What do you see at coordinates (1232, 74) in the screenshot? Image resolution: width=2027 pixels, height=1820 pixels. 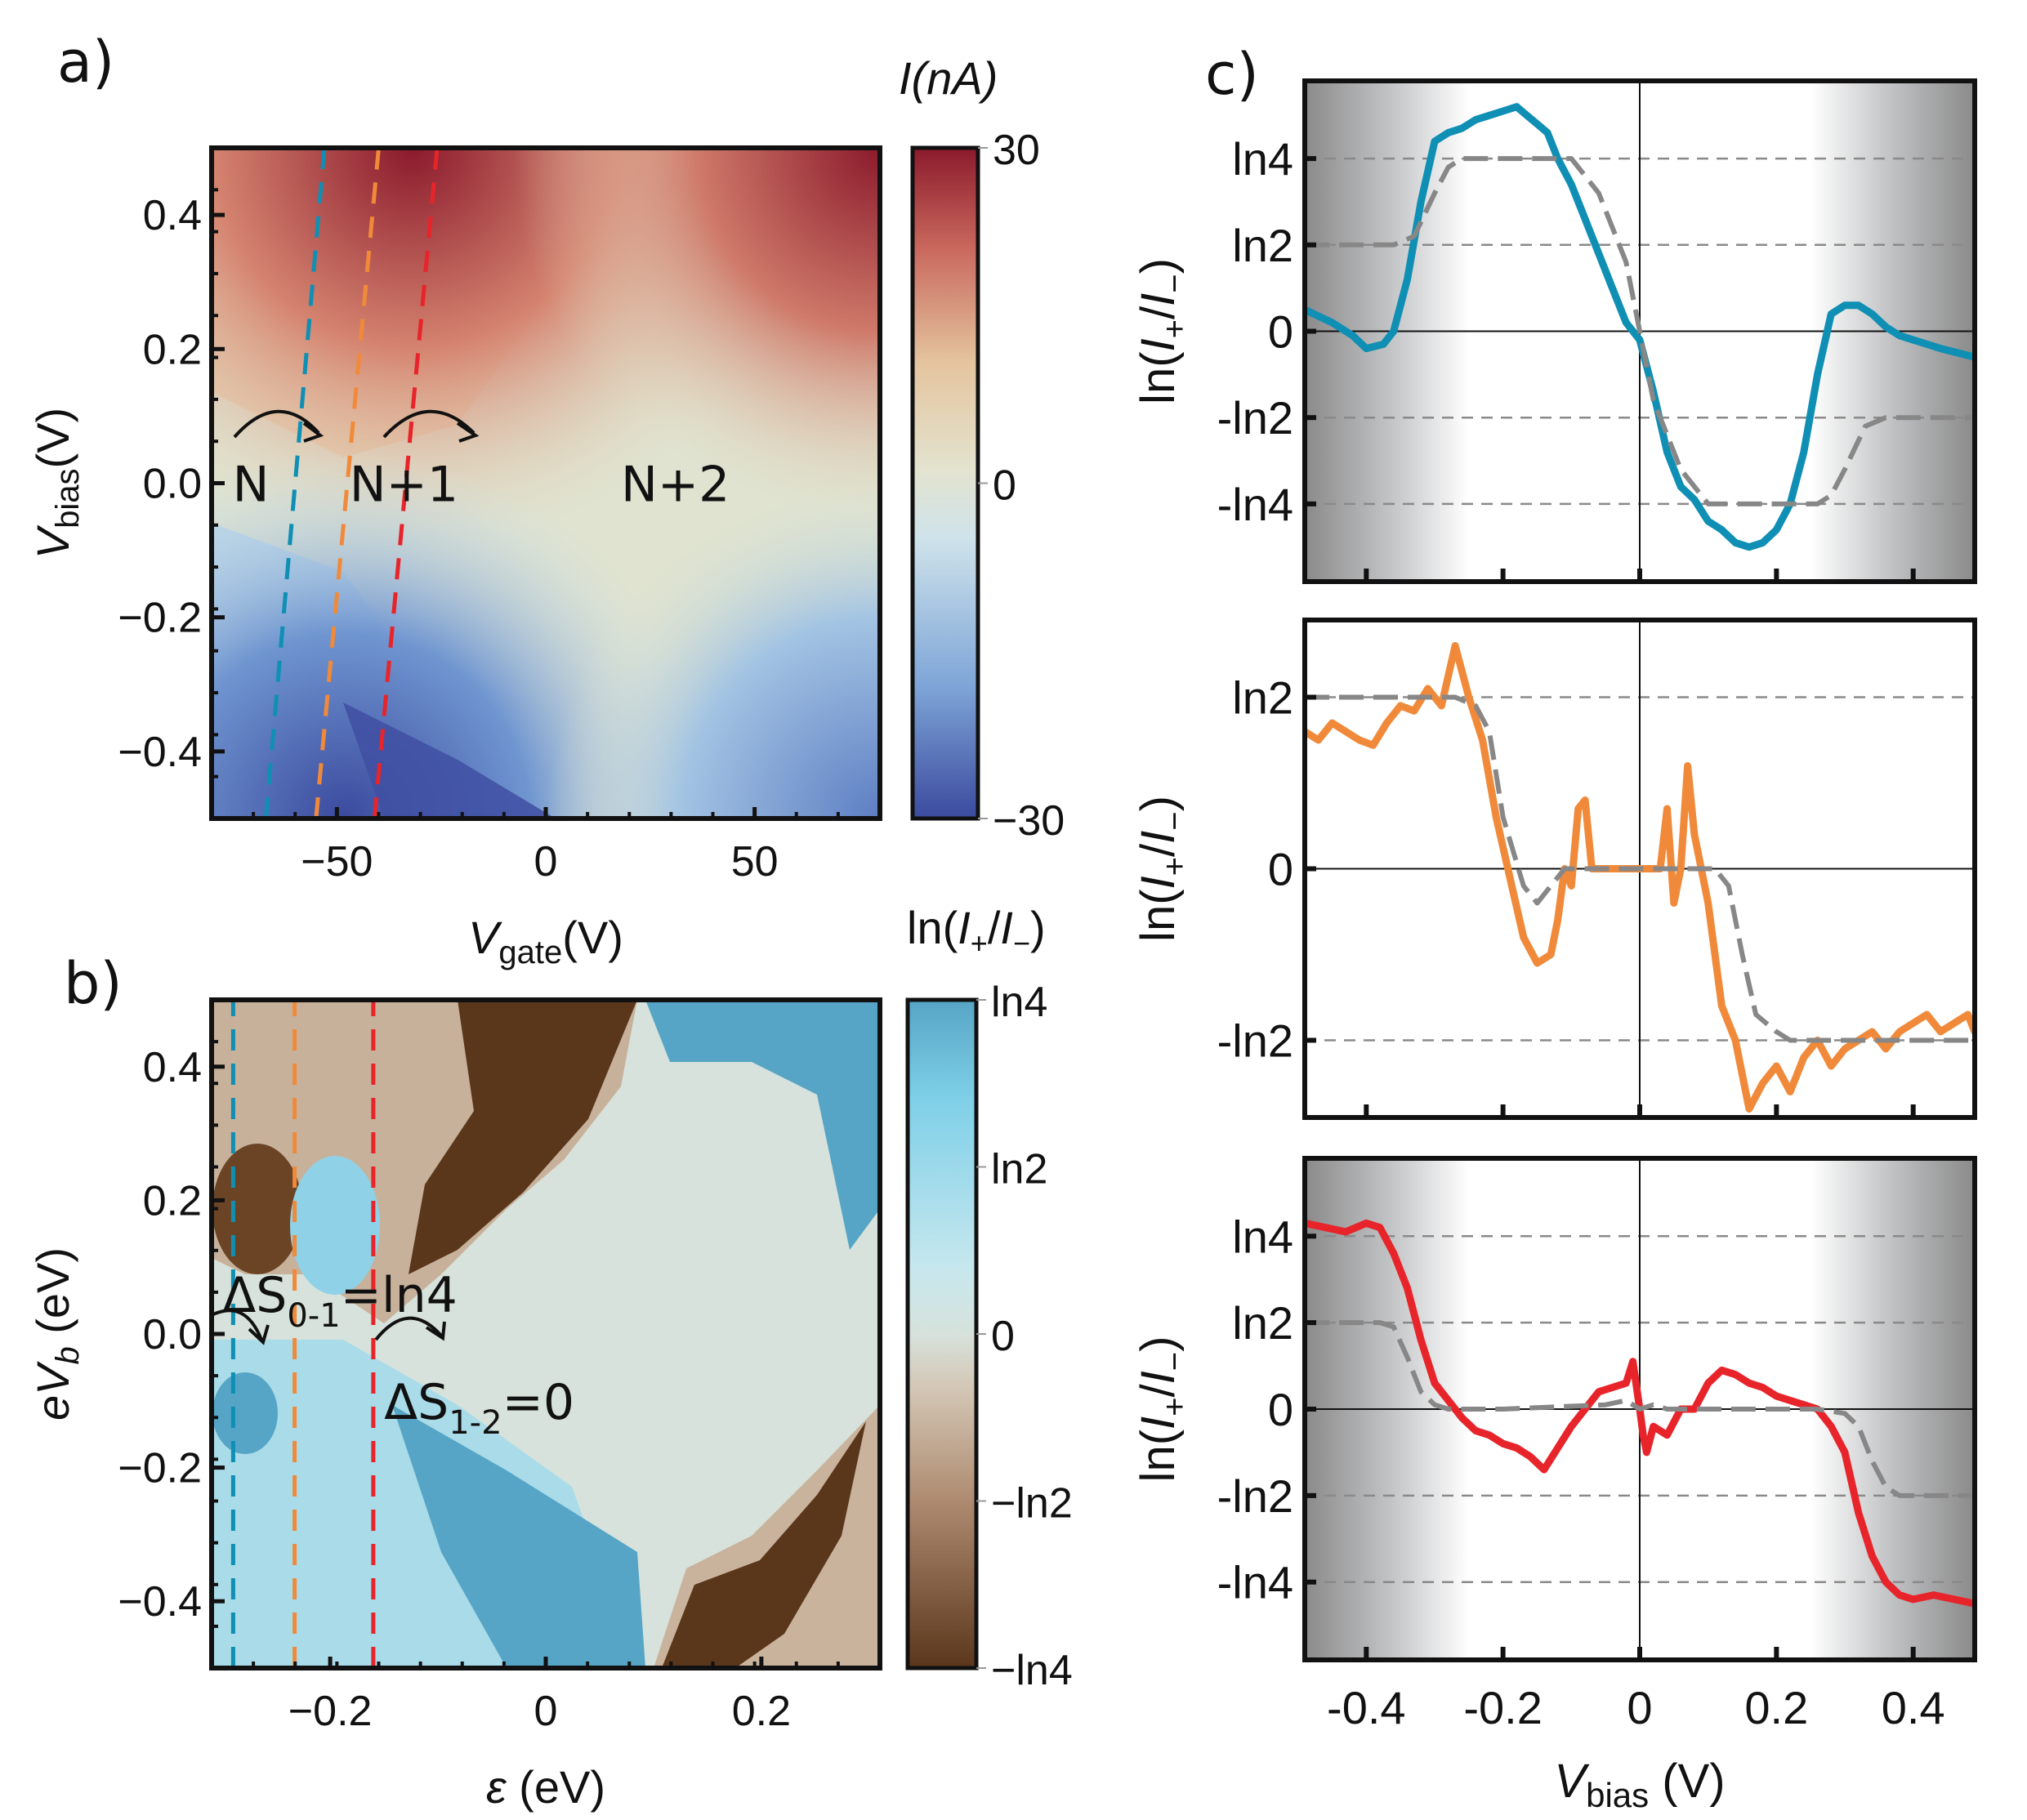 I see `panel-c-label: c)` at bounding box center [1232, 74].